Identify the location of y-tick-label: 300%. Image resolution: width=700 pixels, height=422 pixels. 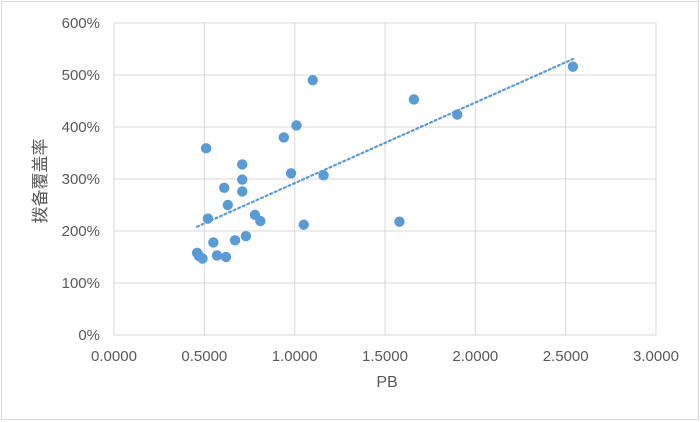
(81, 179).